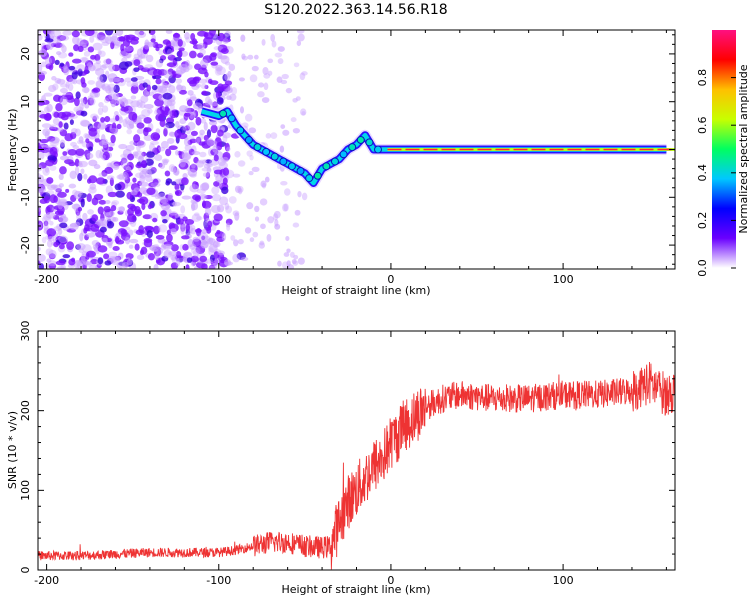 This screenshot has width=750, height=600. What do you see at coordinates (12, 450) in the screenshot?
I see `snr-y-axis-label: SNR (10 * v/v)` at bounding box center [12, 450].